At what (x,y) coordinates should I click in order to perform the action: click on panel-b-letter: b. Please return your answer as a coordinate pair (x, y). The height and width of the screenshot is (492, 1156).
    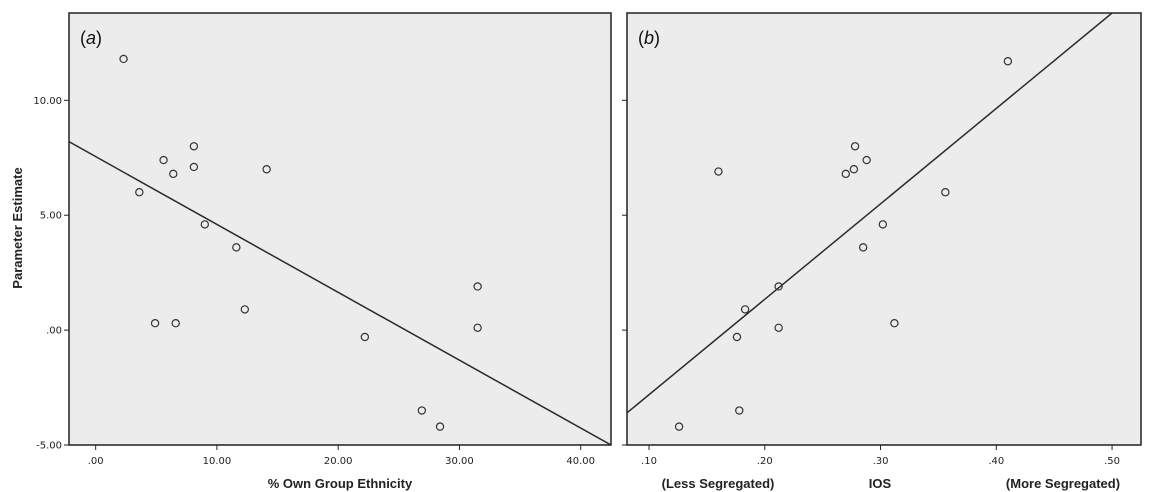
    Looking at the image, I should click on (649, 38).